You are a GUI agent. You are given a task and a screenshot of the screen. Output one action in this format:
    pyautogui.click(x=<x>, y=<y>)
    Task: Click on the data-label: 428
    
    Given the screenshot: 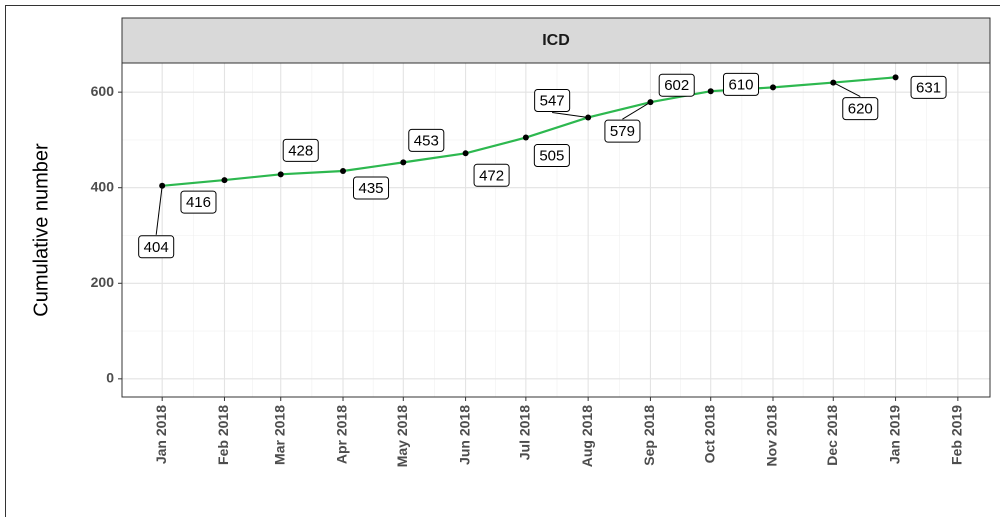 What is the action you would take?
    pyautogui.click(x=300, y=150)
    